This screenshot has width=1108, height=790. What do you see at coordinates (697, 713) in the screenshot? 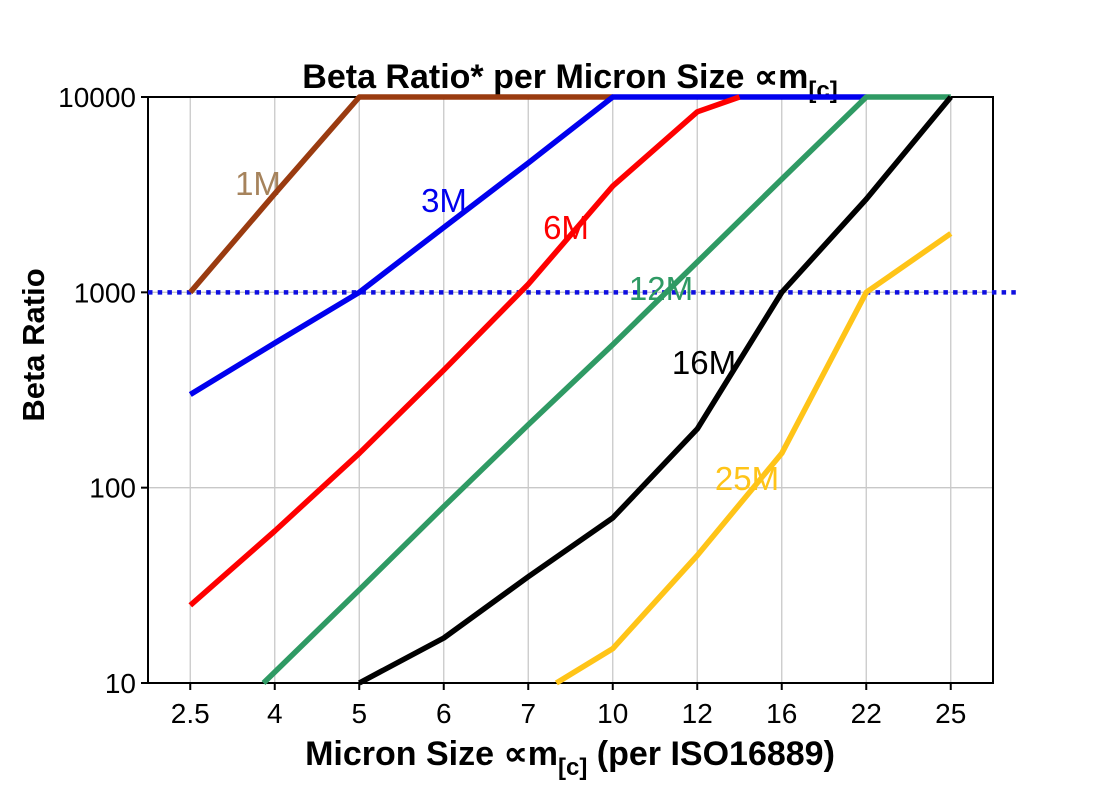
I see `x-tick-label-12: 12` at bounding box center [697, 713].